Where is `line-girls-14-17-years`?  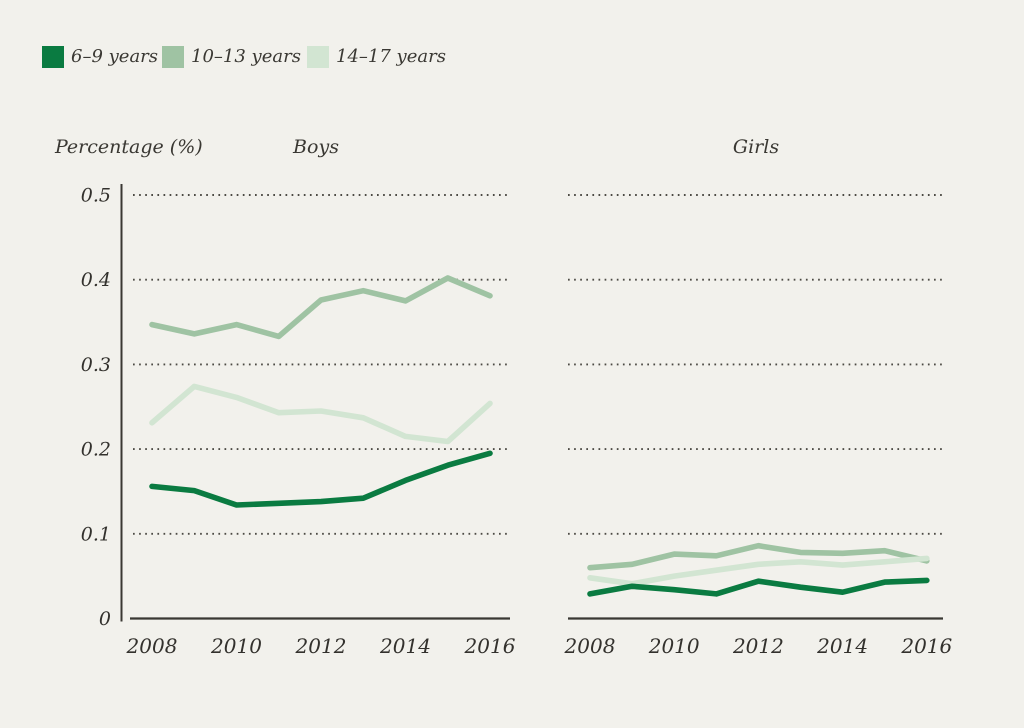 line-girls-14-17-years is located at coordinates (758, 571).